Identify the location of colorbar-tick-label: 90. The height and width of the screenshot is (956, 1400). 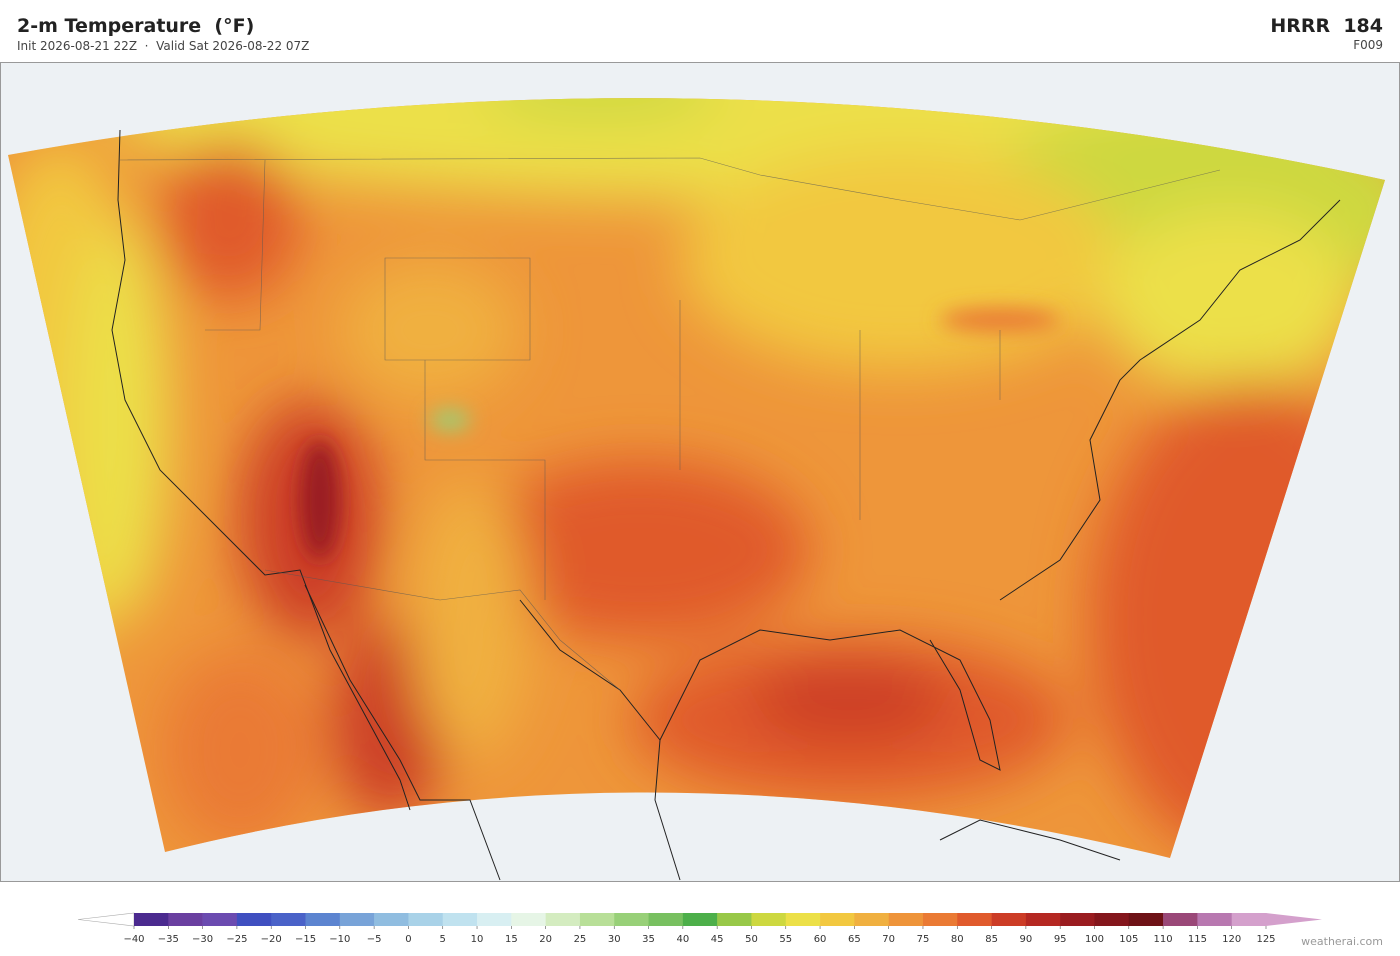
(1026, 939).